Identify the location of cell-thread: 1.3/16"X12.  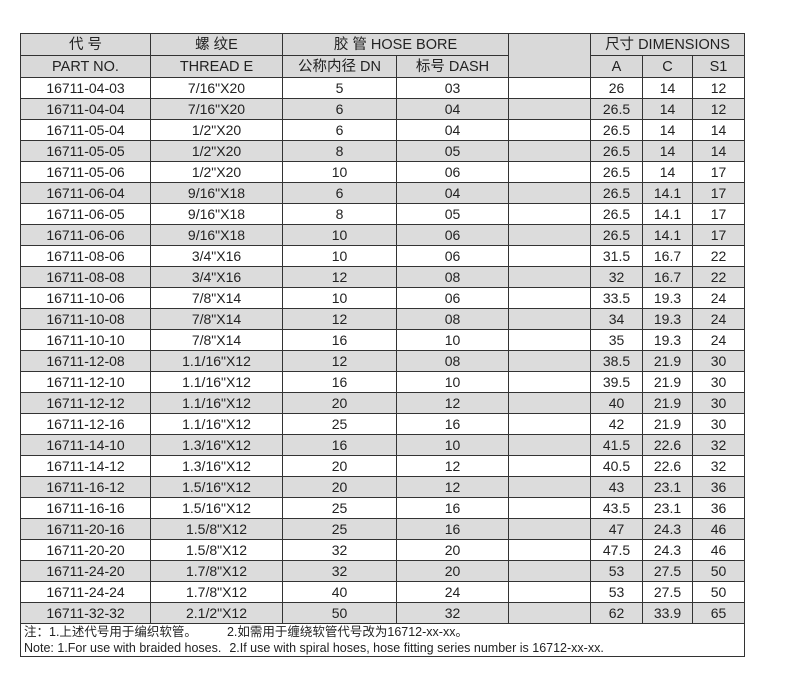
(216, 445).